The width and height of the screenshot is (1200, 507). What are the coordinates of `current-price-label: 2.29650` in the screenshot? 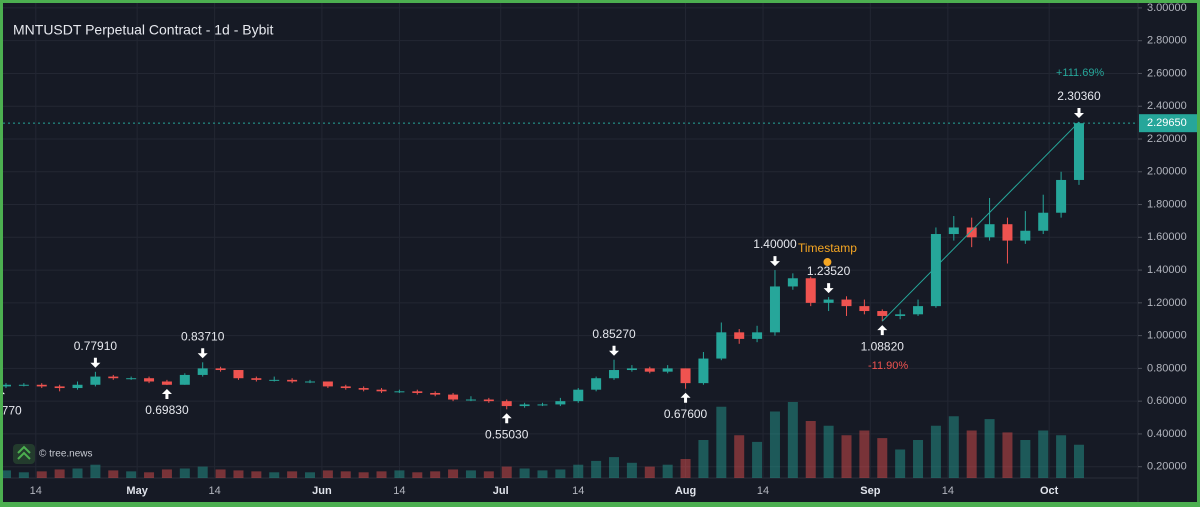 It's located at (1167, 123).